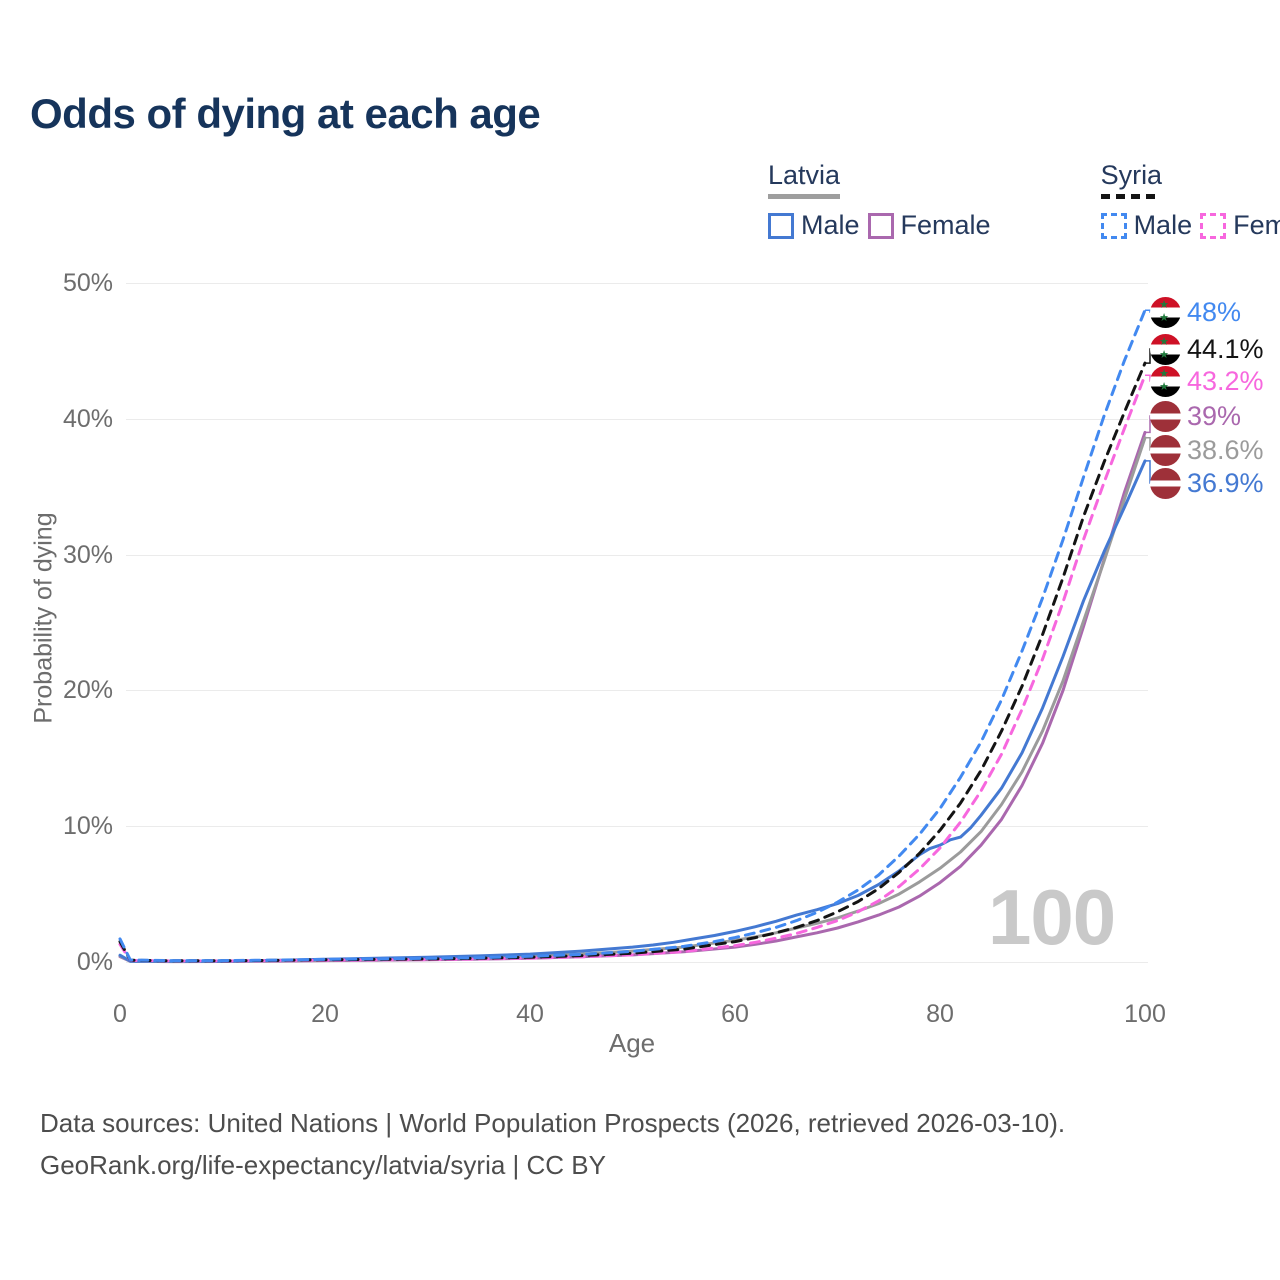 Image resolution: width=1280 pixels, height=1280 pixels. Describe the element at coordinates (1190, 200) in the screenshot. I see `legend-group-syria: Syria Male Female` at that location.